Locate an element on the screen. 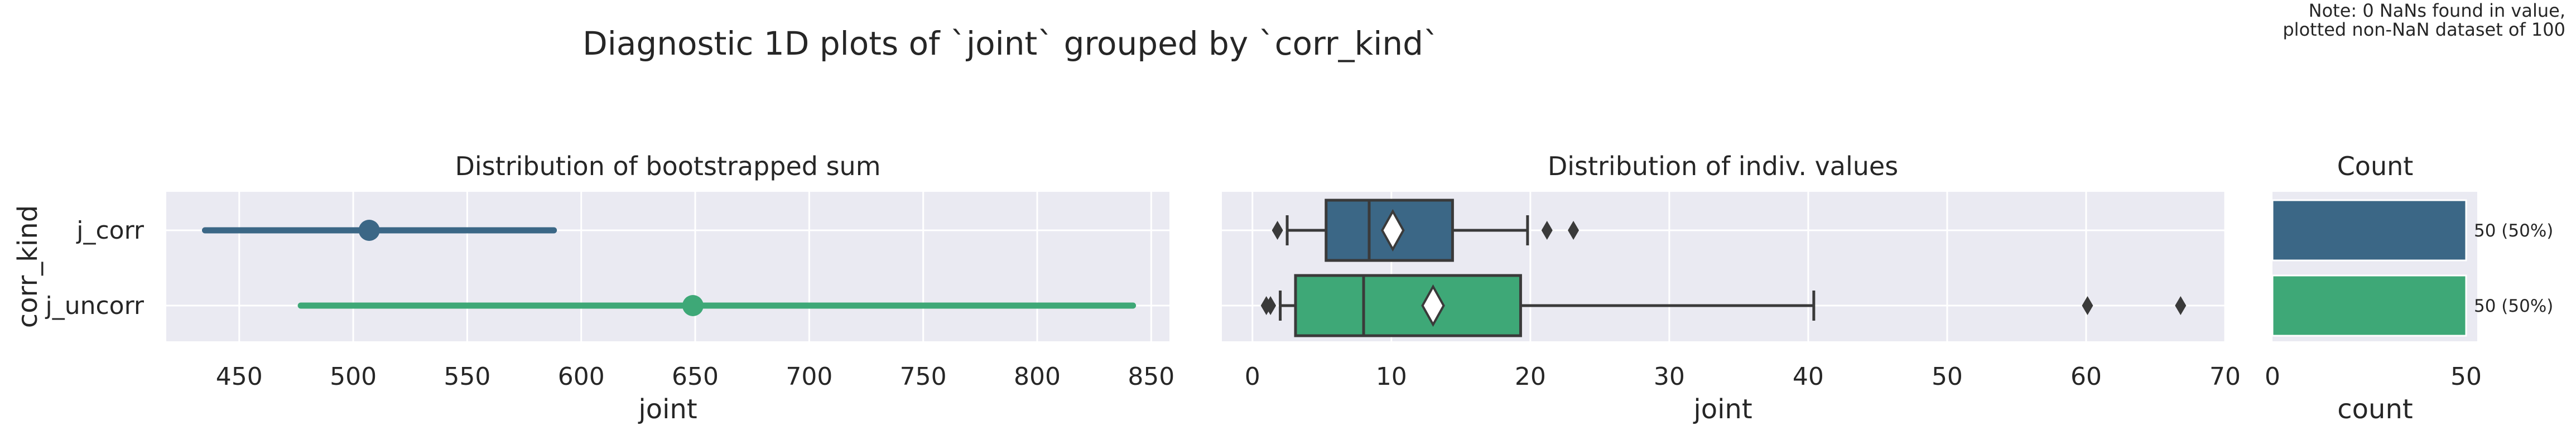 The height and width of the screenshot is (440, 2576). bootstrap-x-tick-label: 500 is located at coordinates (354, 376).